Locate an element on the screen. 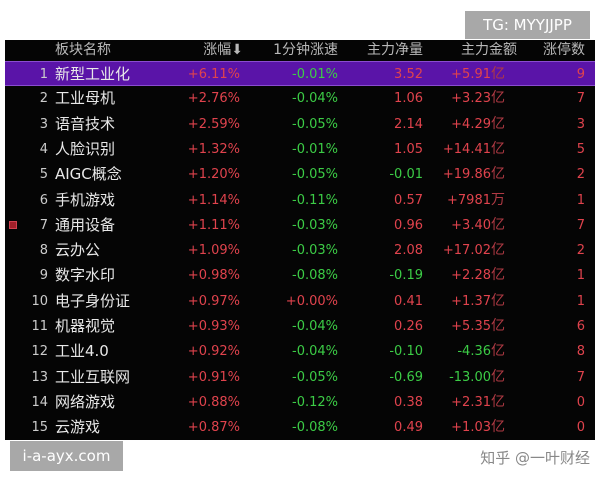 The height and width of the screenshot is (480, 600). table-row: 4 人脸识别 +1.32% -0.01% 1.05 +14.41亿 5 is located at coordinates (300, 149).